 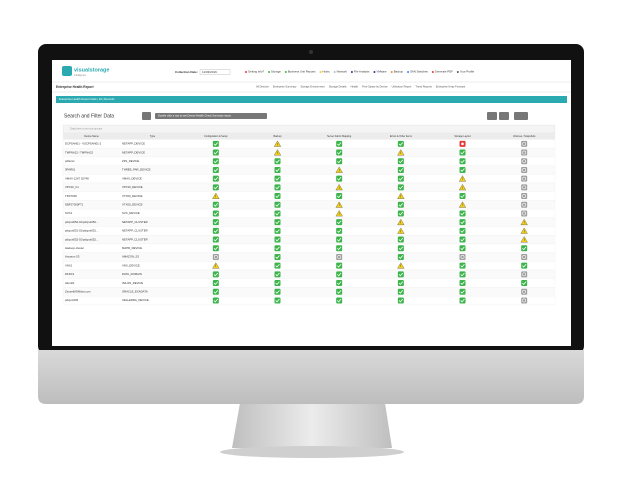 What do you see at coordinates (75, 87) in the screenshot?
I see `report-title: Enterprise Health Report` at bounding box center [75, 87].